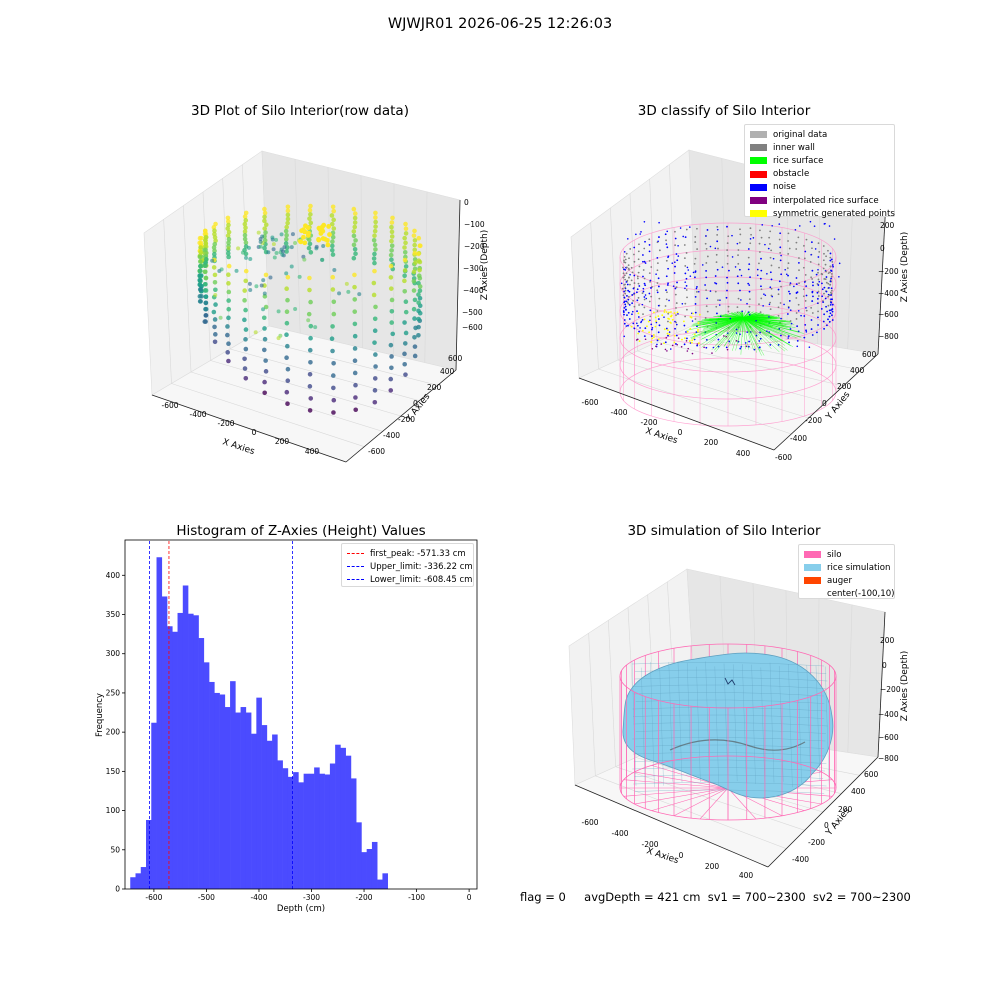 The height and width of the screenshot is (1000, 1000). Describe the element at coordinates (798, 438) in the screenshot. I see `y-tick: -400` at that location.